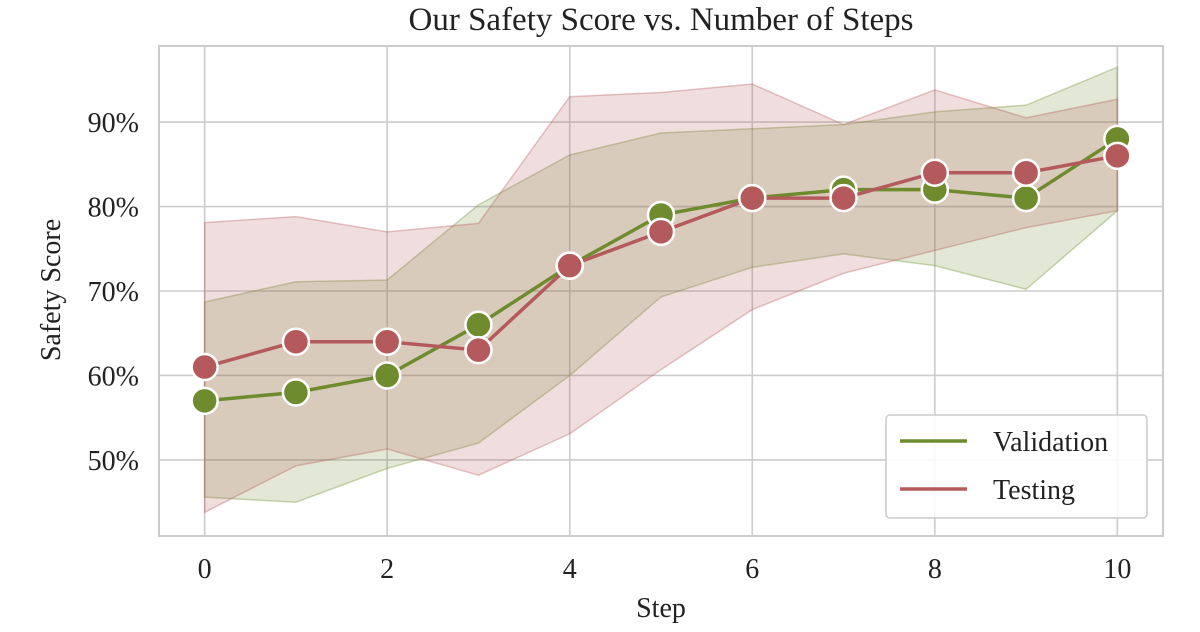  I want to click on y-tick-label: 50%, so click(113, 461).